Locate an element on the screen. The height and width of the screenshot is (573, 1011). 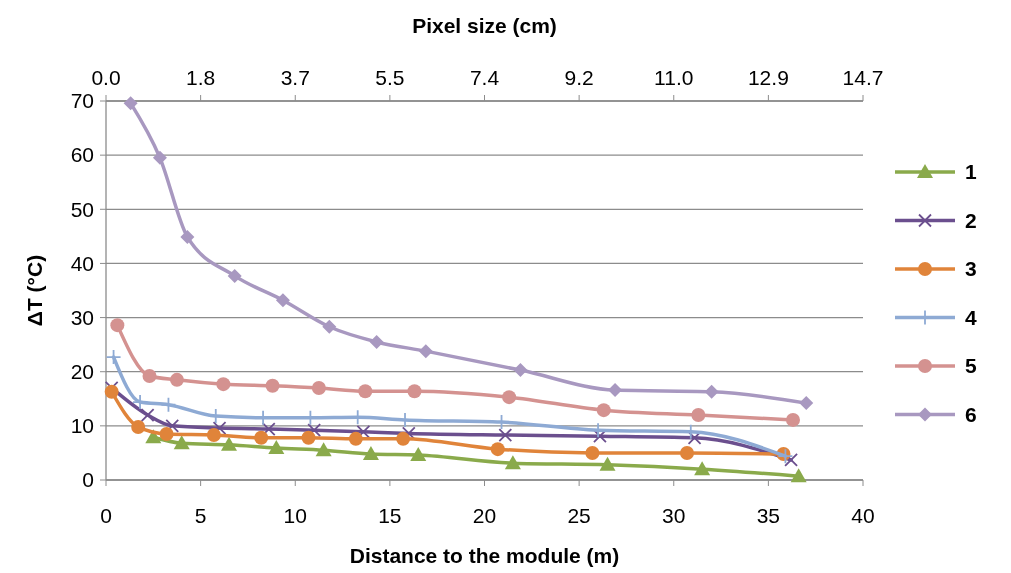
x2-tick-label: 3.7 is located at coordinates (295, 77).